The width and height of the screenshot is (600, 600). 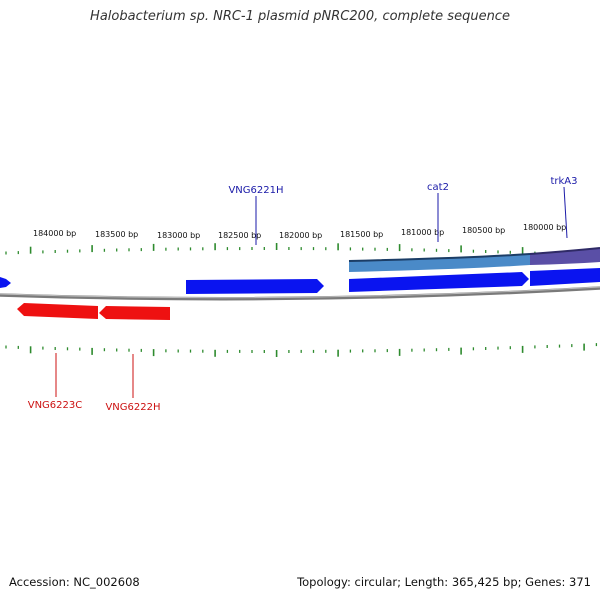 I want to click on bp-label: 181500 bp, so click(x=361, y=234).